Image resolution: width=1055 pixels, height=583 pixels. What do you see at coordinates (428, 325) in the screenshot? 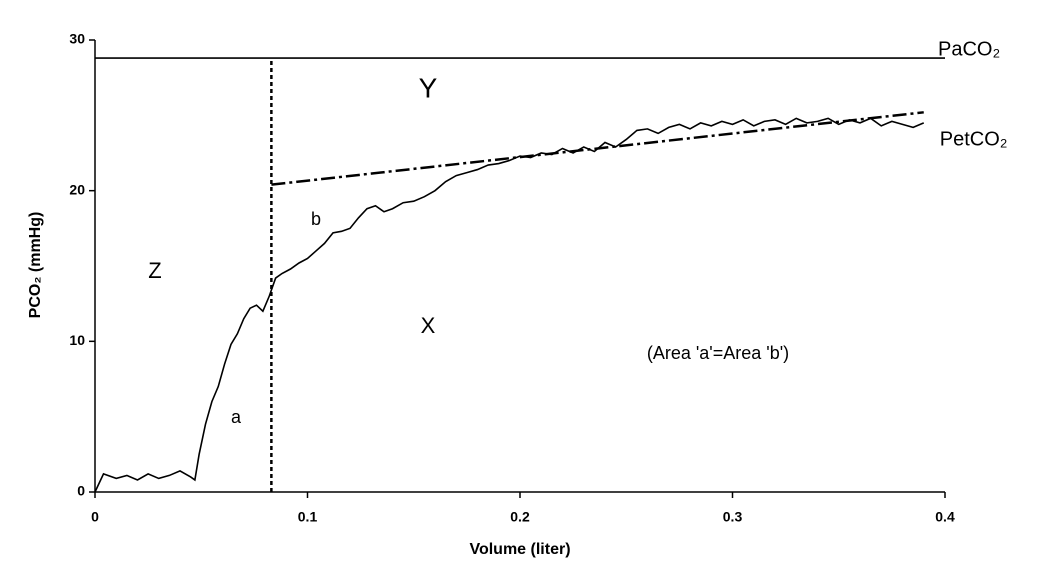
I see `annotation: X` at bounding box center [428, 325].